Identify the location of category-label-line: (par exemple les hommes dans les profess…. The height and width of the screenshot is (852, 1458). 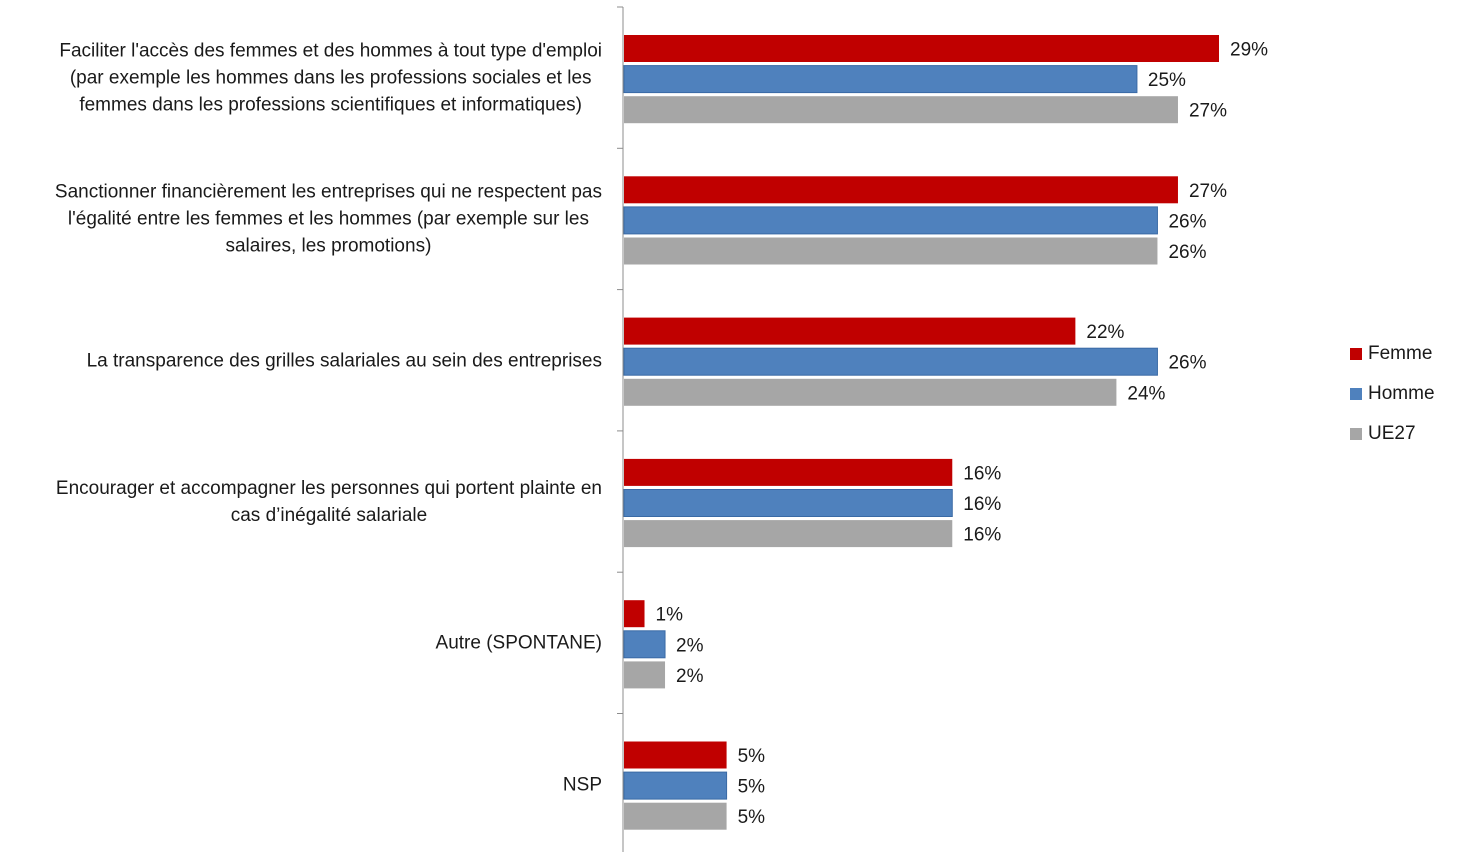
(330, 78).